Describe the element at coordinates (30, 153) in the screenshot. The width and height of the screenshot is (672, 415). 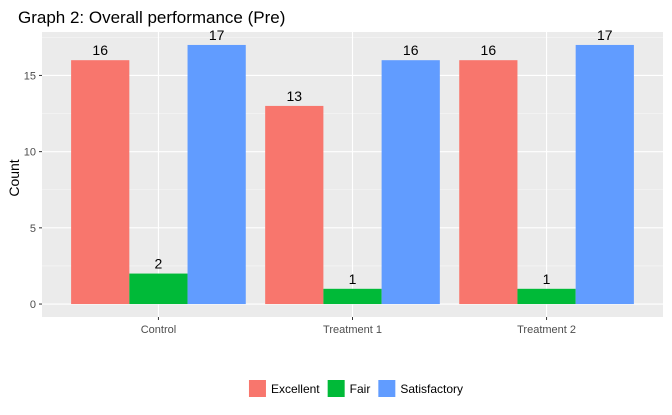
I see `y-tick-label: 10` at that location.